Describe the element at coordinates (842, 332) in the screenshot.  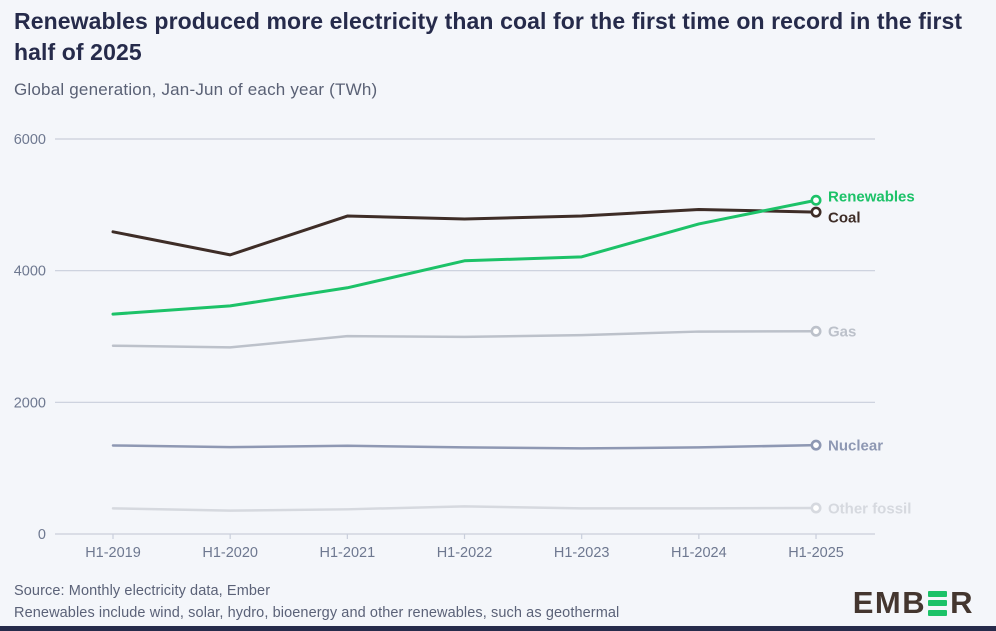
I see `series-label-gas: Gas` at that location.